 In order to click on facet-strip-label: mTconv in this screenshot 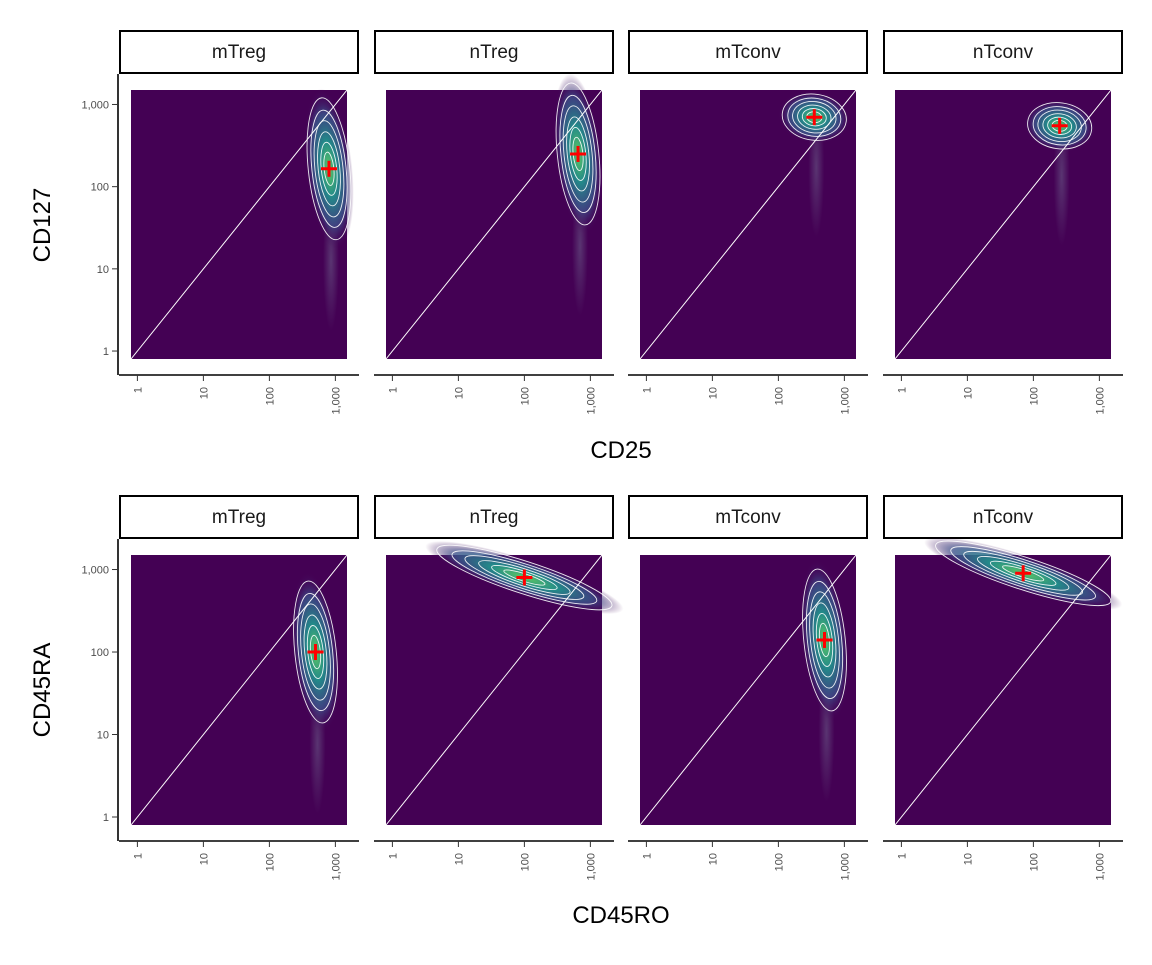, I will do `click(748, 52)`.